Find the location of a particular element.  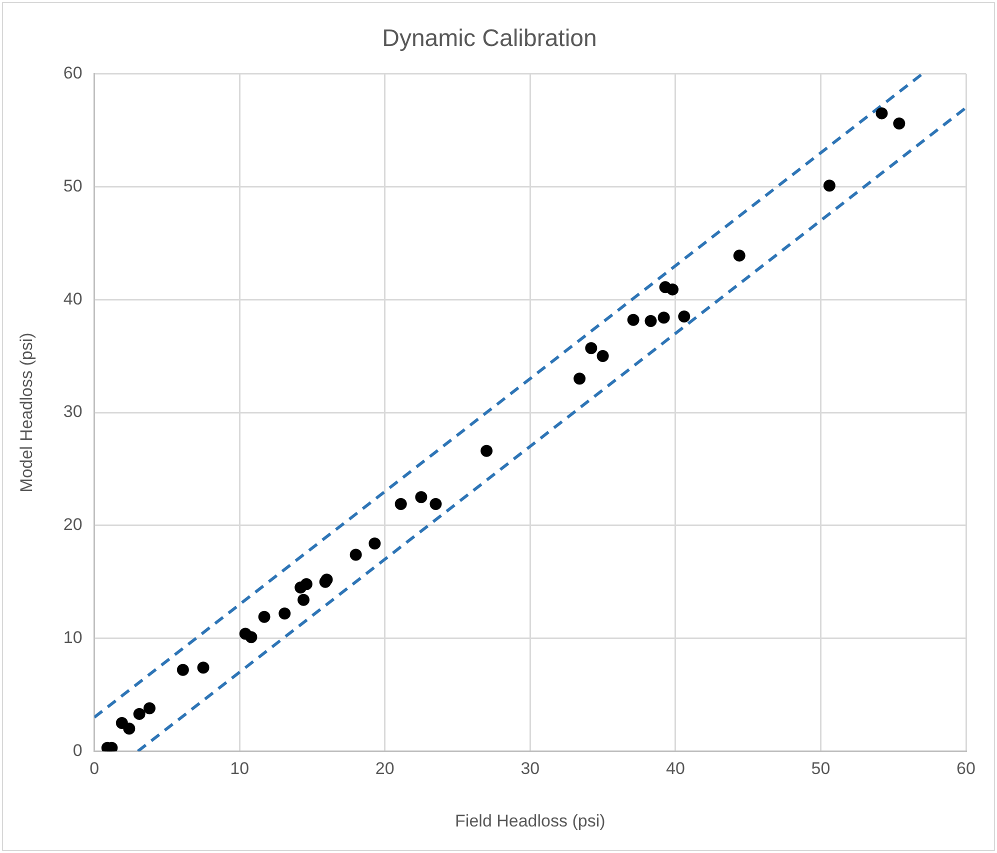

x-tick-label: 40 is located at coordinates (675, 768).